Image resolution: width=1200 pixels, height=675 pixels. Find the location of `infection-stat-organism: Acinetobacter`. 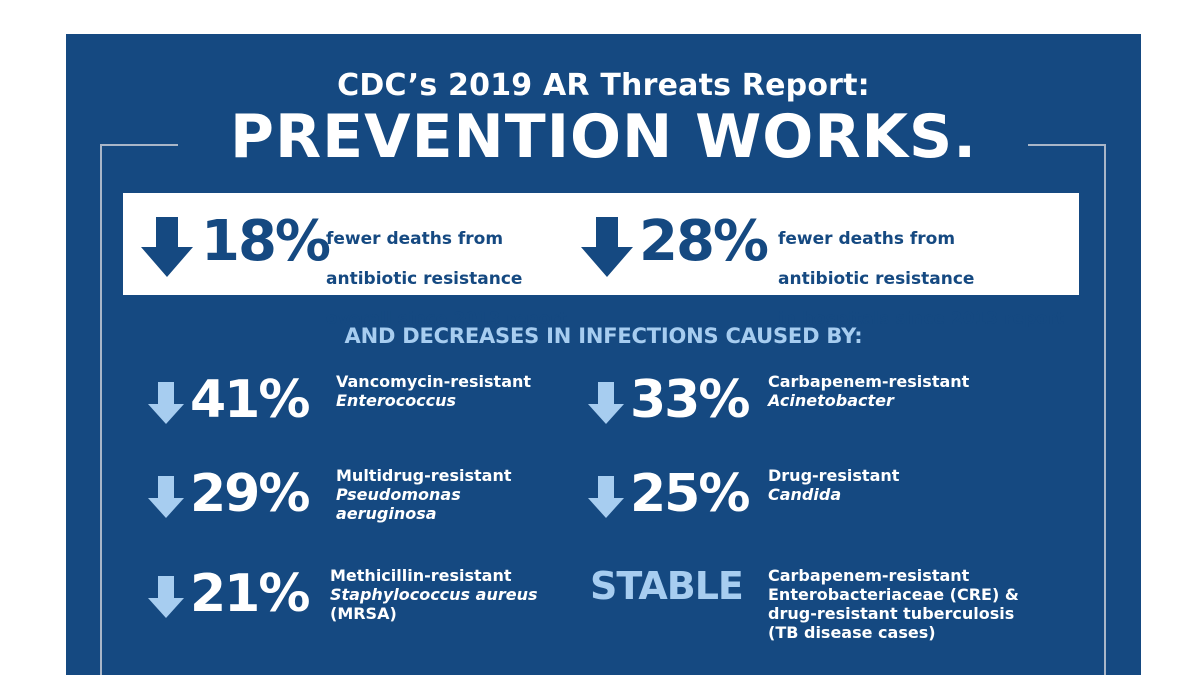

infection-stat-organism: Acinetobacter is located at coordinates (831, 400).